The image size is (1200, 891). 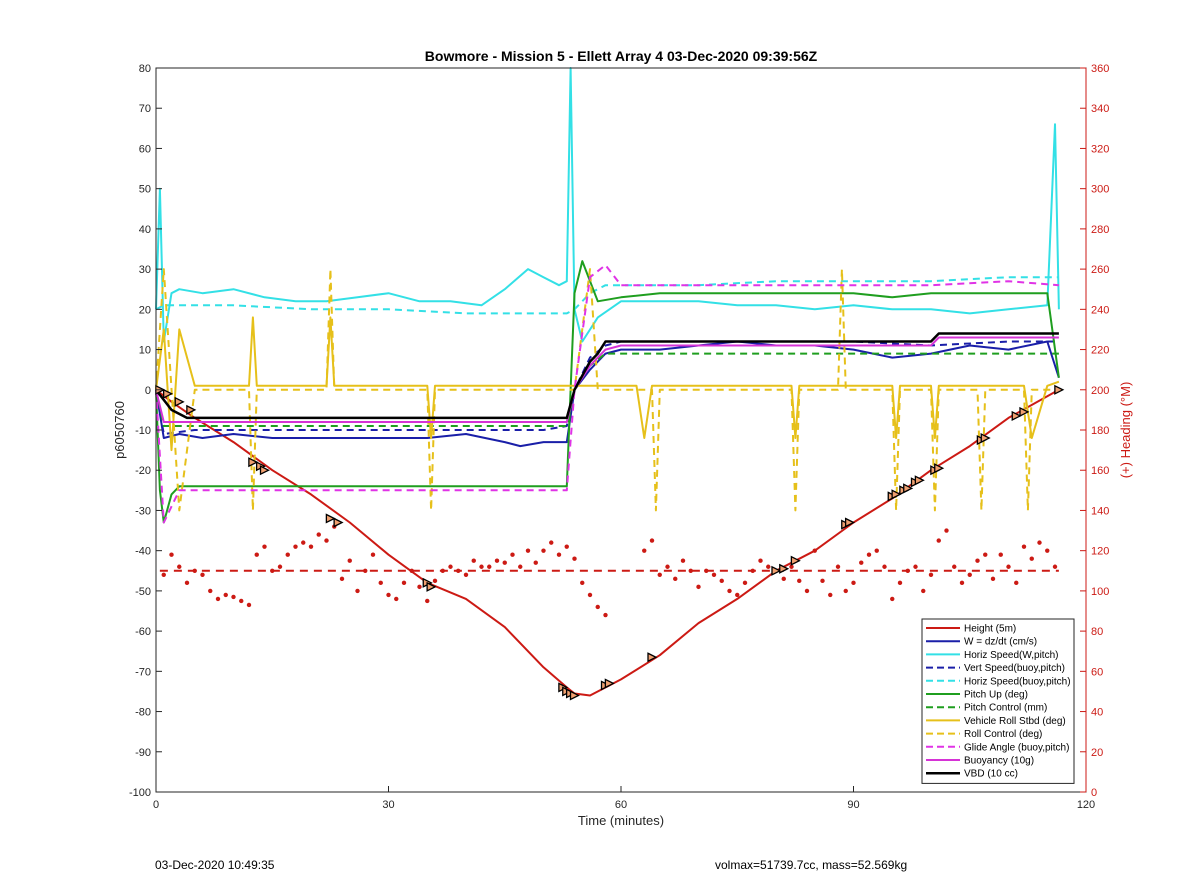 I want to click on x-tick-label: 0, so click(x=156, y=805).